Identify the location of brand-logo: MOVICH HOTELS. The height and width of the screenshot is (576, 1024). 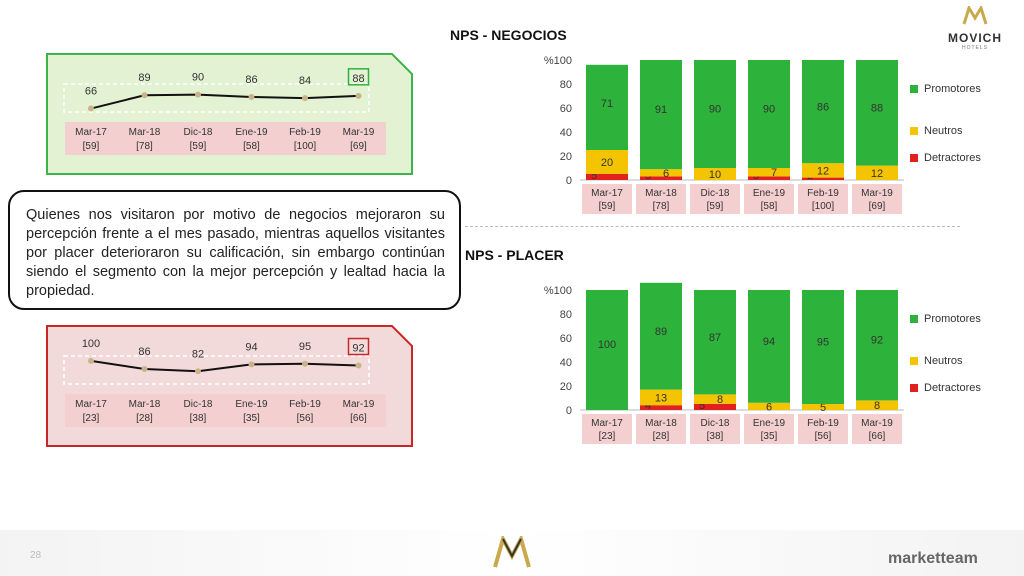
(975, 27).